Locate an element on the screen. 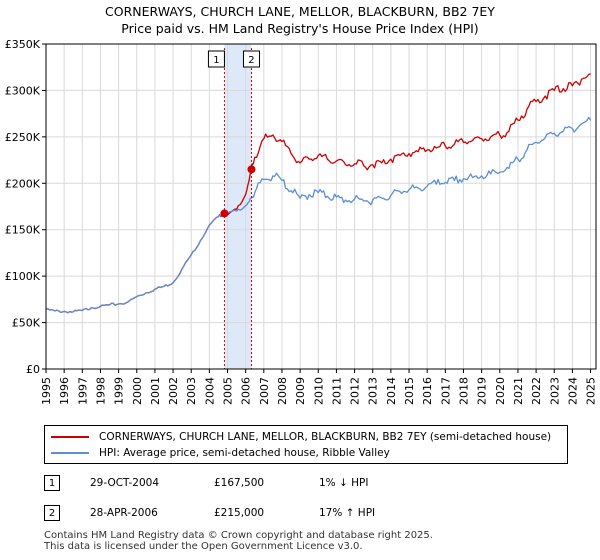 This screenshot has height=560, width=600. x-tick-label: 2008 is located at coordinates (282, 391).